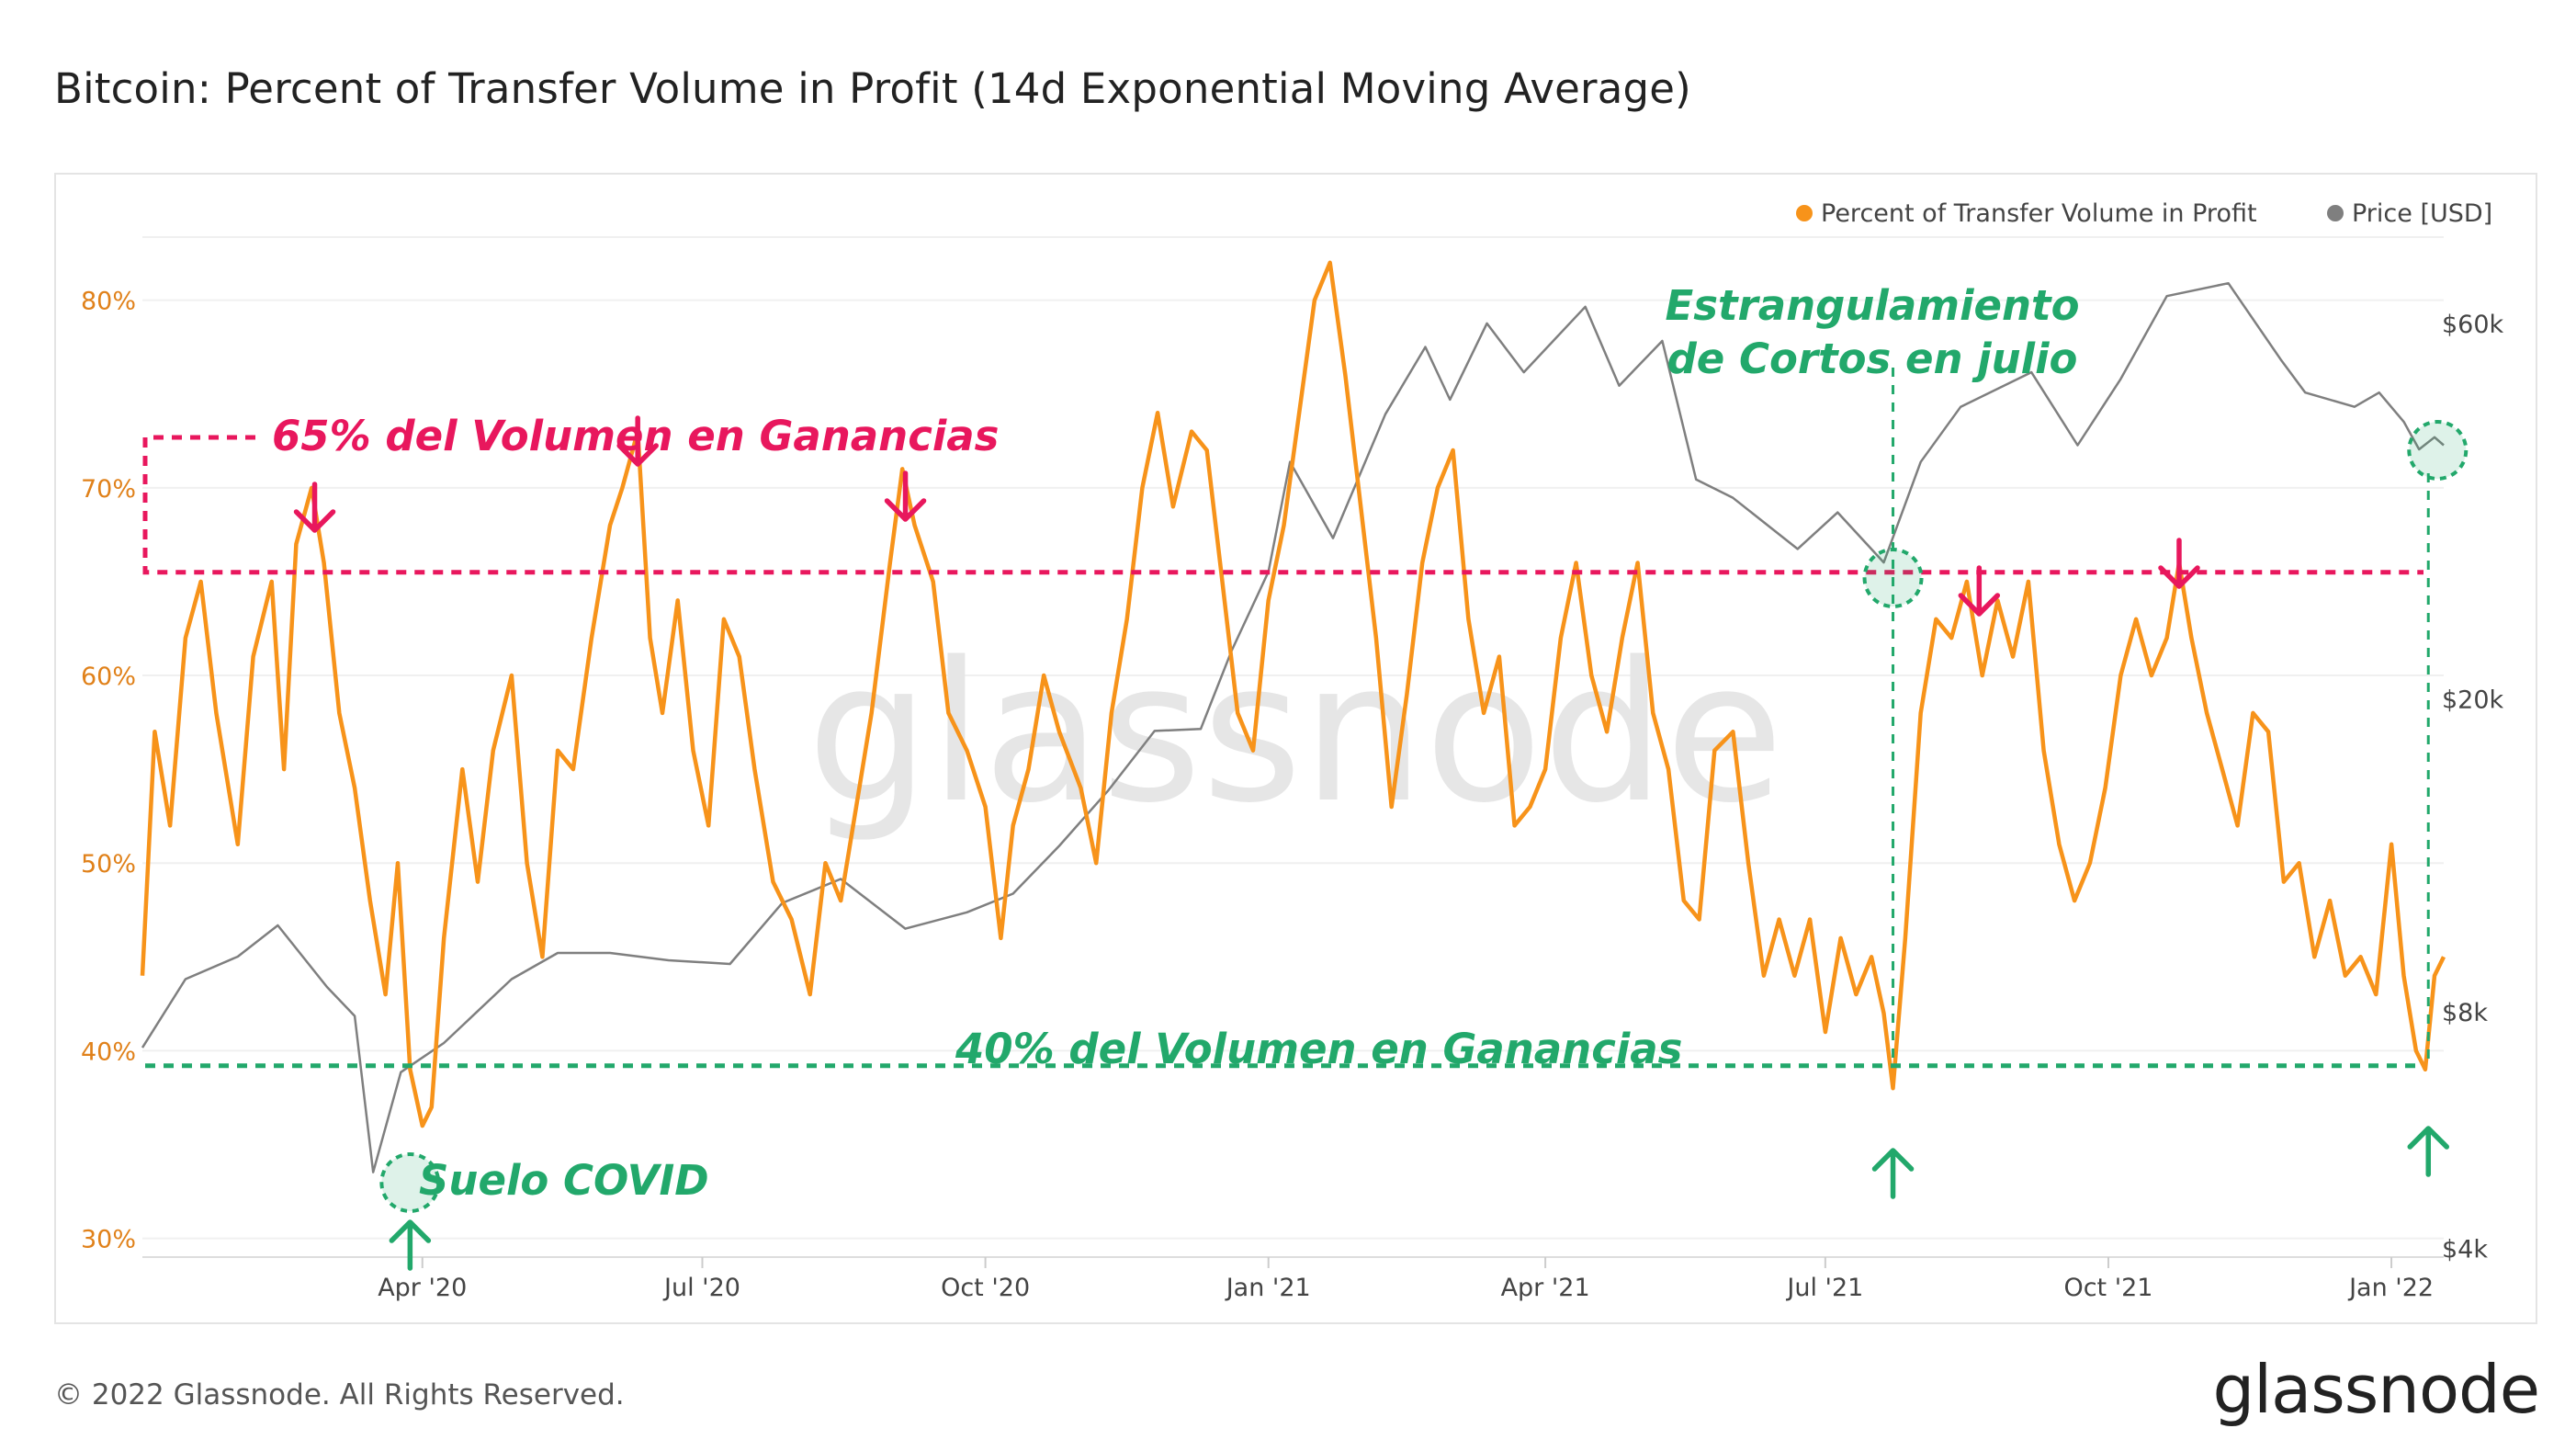 The width and height of the screenshot is (2576, 1451). I want to click on july-label-line1: Estrangulamiento, so click(1873, 305).